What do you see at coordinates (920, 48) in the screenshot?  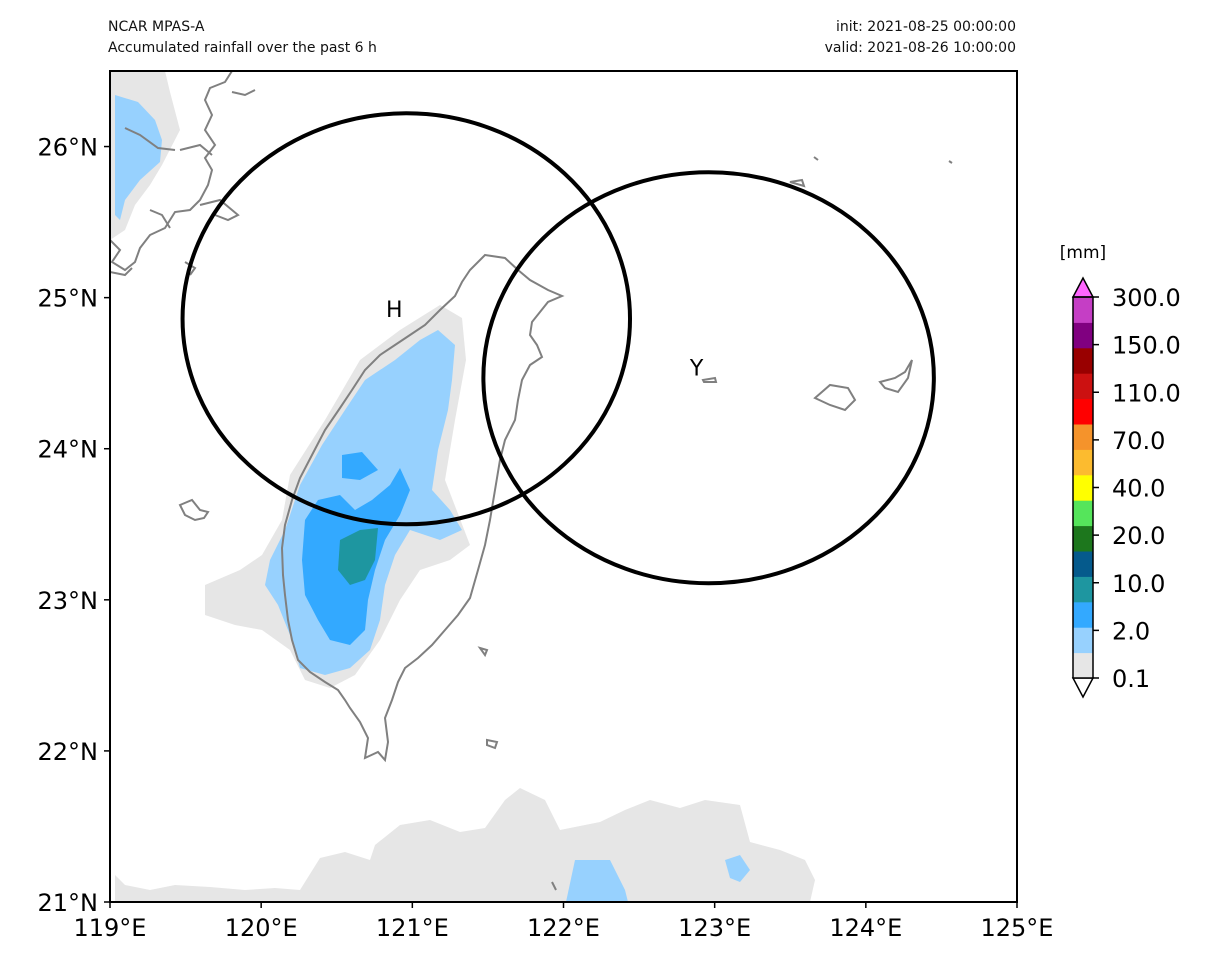 I see `valid-time: valid: 2021-08-26 10:00:00` at bounding box center [920, 48].